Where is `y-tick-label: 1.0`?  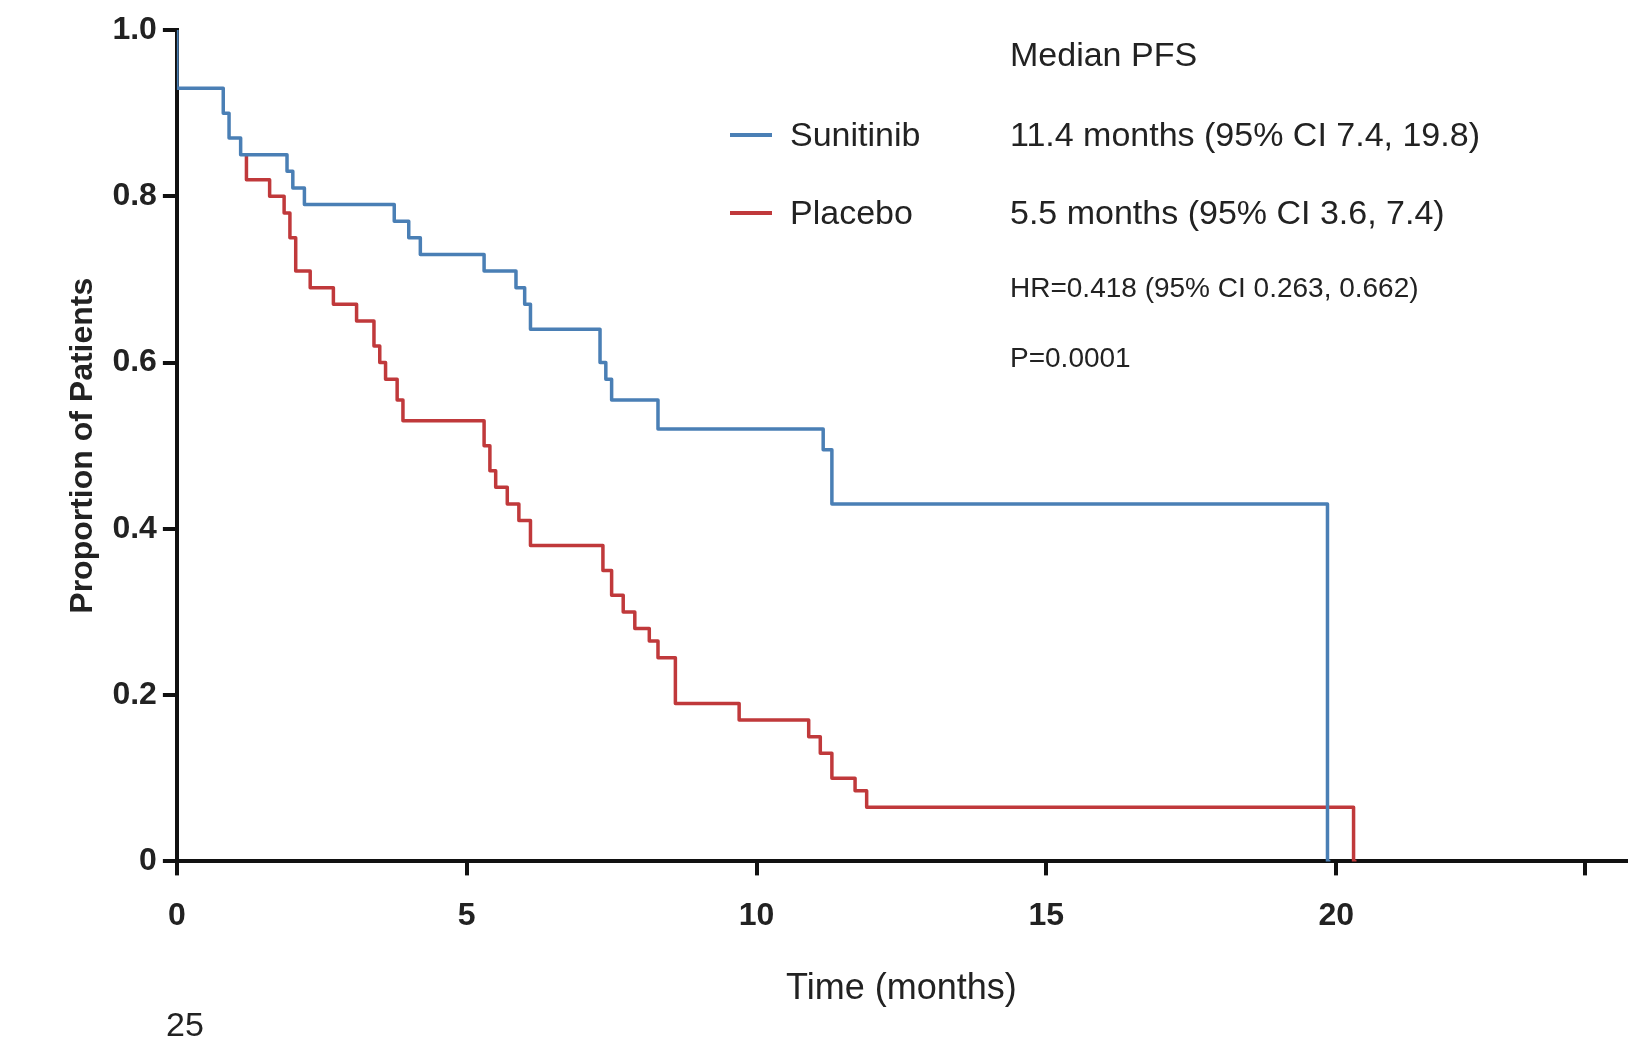 y-tick-label: 1.0 is located at coordinates (134, 27).